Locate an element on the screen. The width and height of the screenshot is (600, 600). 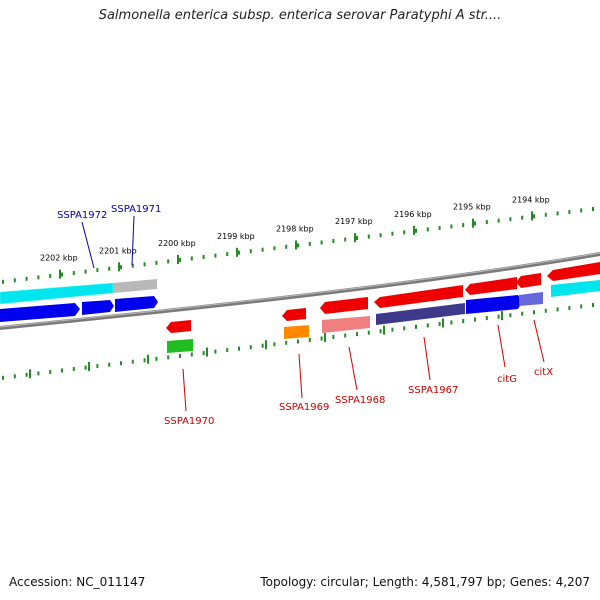
tick-label-2195: 2195 kbp is located at coordinates (472, 207).